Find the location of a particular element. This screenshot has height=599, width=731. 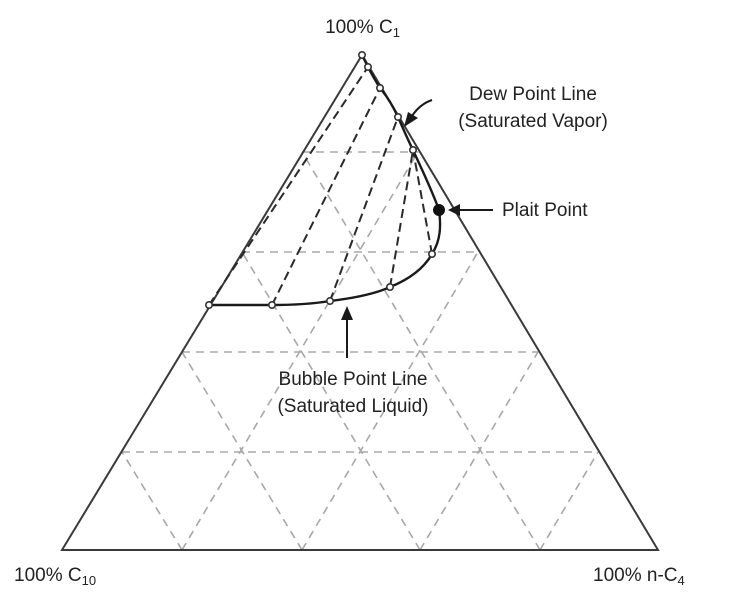

right-vertex-subscript: 4 is located at coordinates (681, 580).